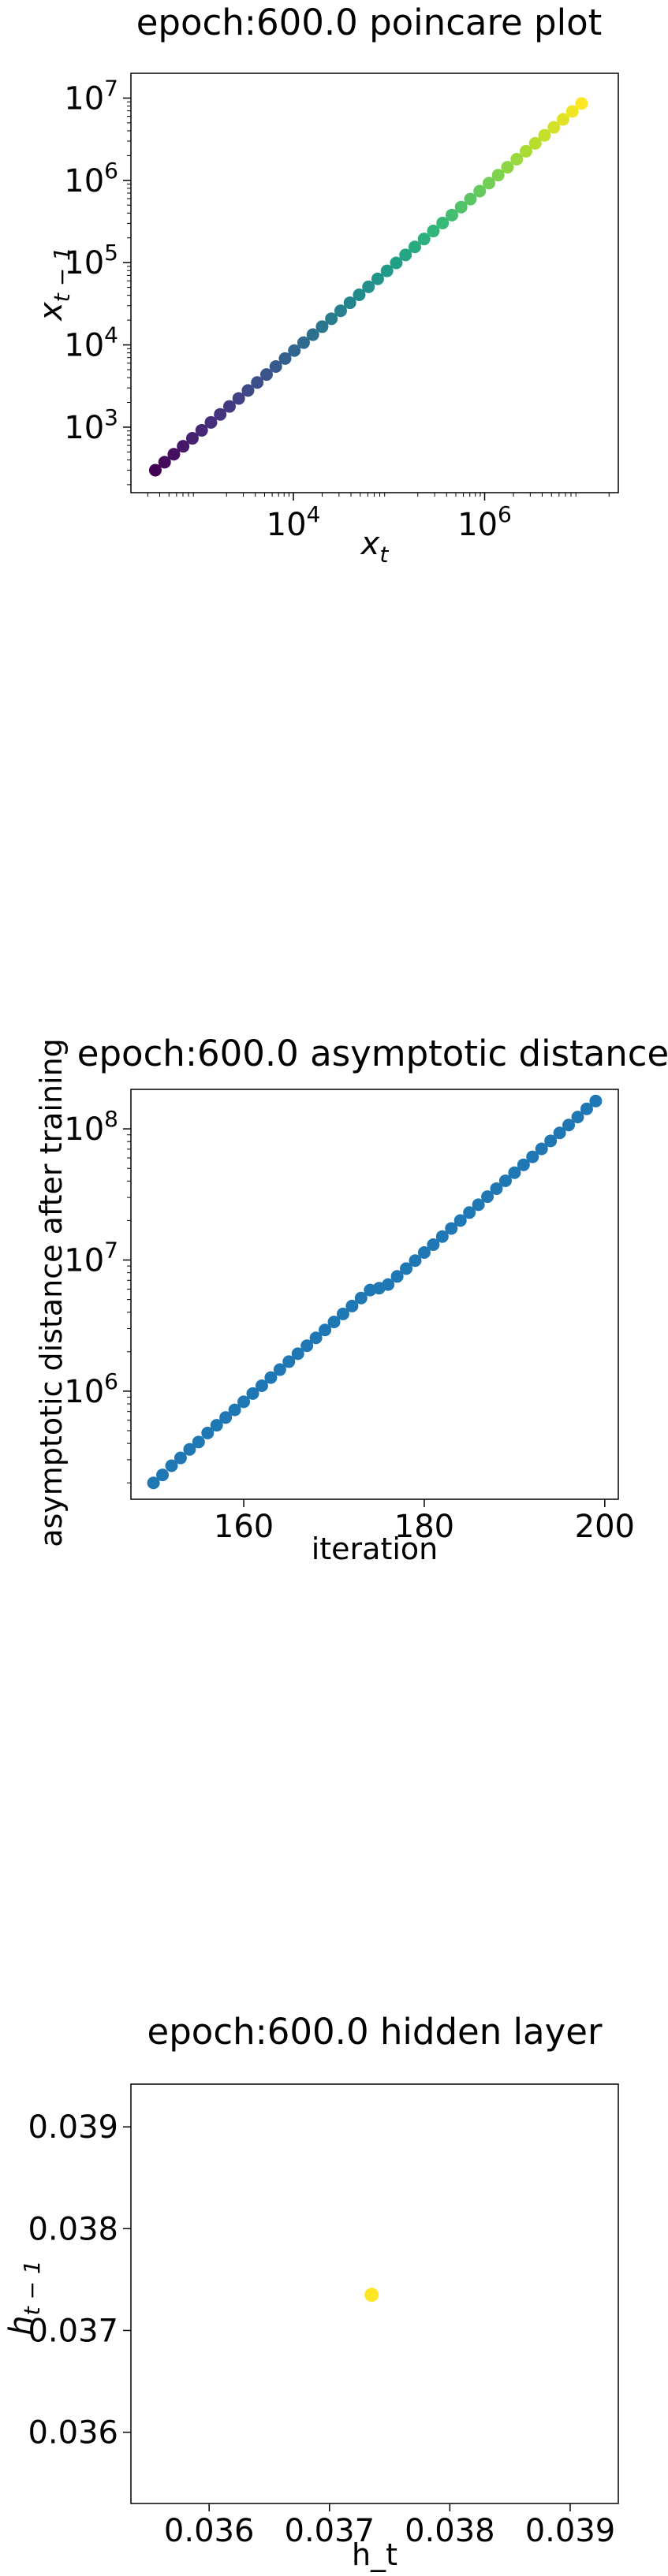 This screenshot has width=668, height=2576. What do you see at coordinates (484, 522) in the screenshot?
I see `x-tick-label: 106` at bounding box center [484, 522].